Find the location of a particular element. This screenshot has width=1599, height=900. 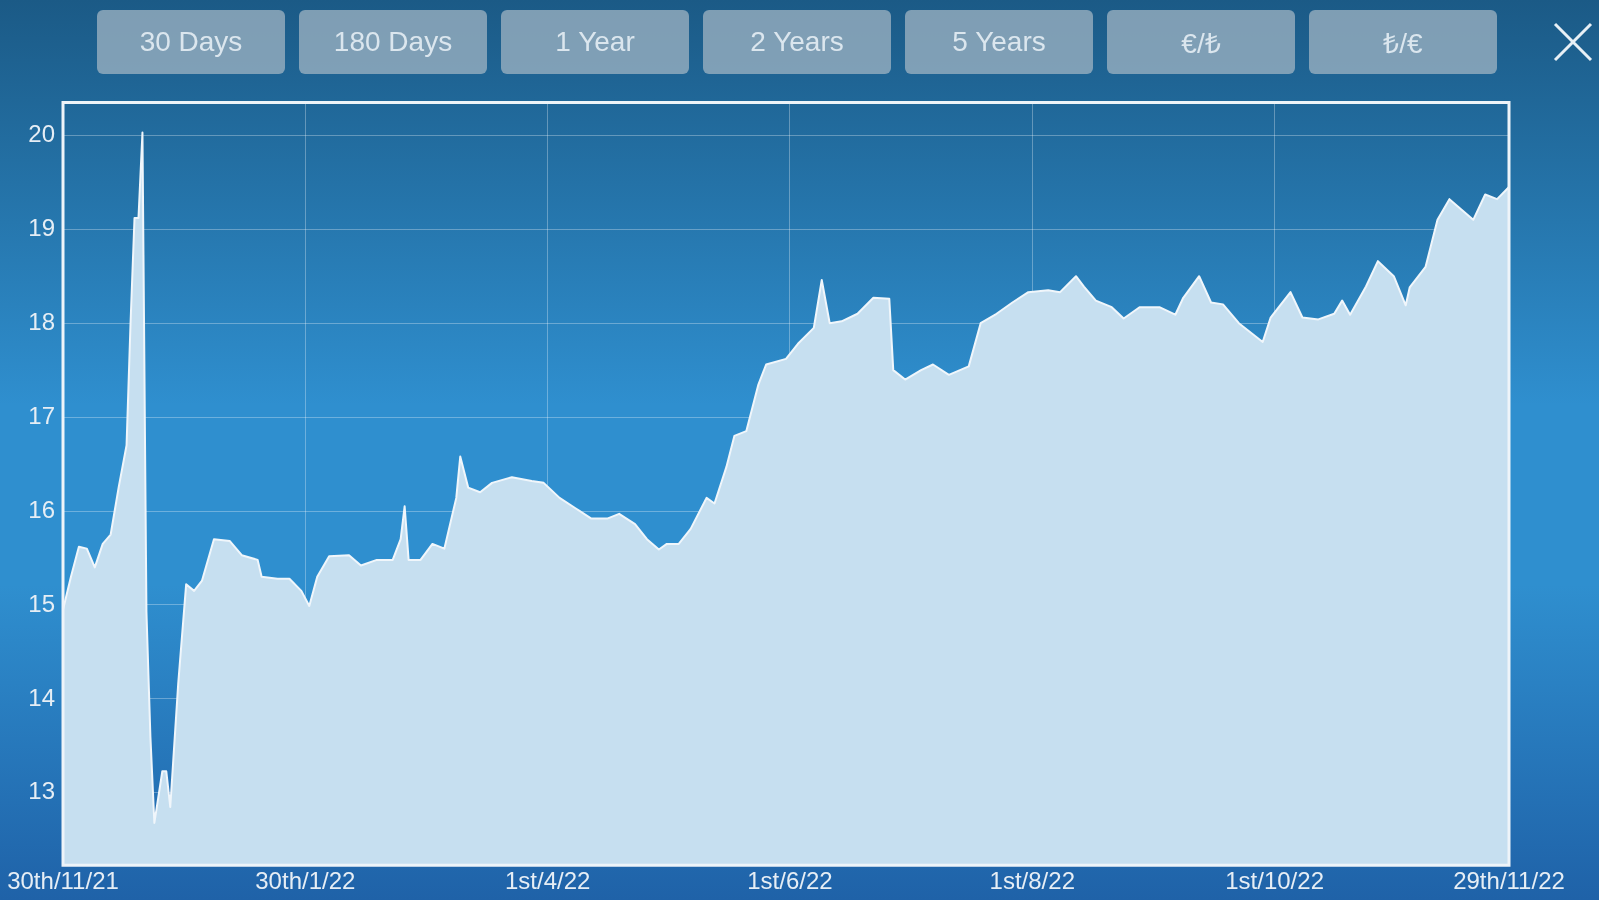

y-tick-label: 13 is located at coordinates (41, 791).